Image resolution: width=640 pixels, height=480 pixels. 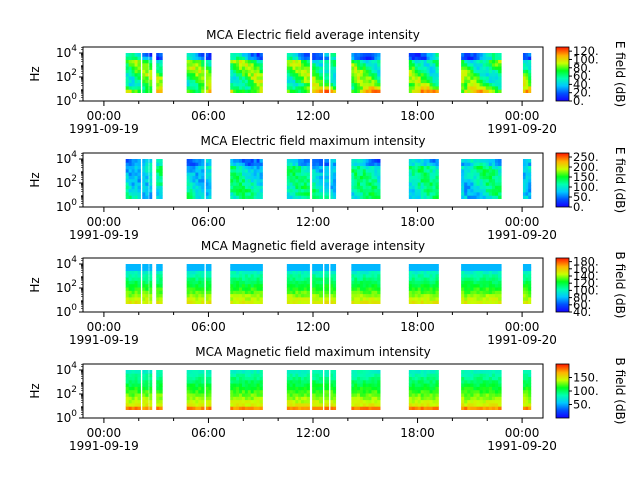 What do you see at coordinates (66, 287) in the screenshot?
I see `y-tick-label: 102` at bounding box center [66, 287].